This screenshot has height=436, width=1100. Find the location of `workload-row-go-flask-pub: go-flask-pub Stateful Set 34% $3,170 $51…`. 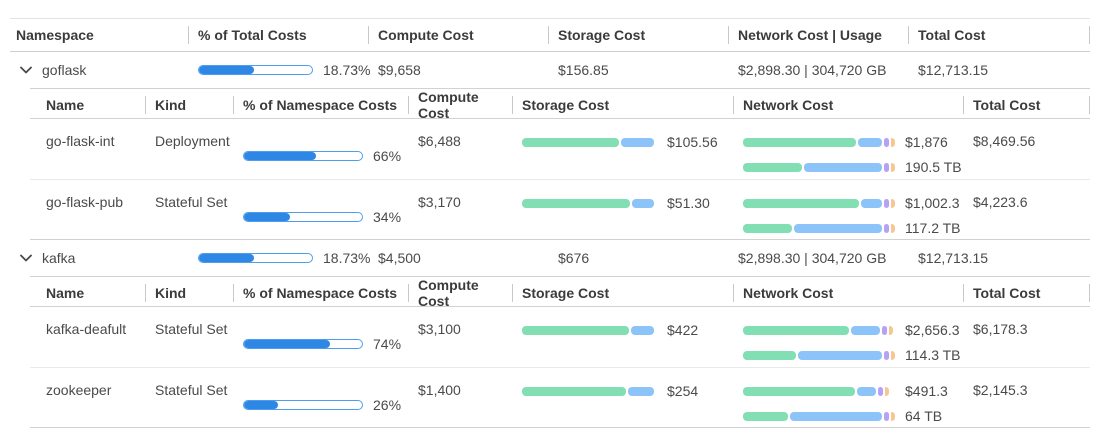

workload-row-go-flask-pub: go-flask-pub Stateful Set 34% $3,170 $51… is located at coordinates (560, 209).